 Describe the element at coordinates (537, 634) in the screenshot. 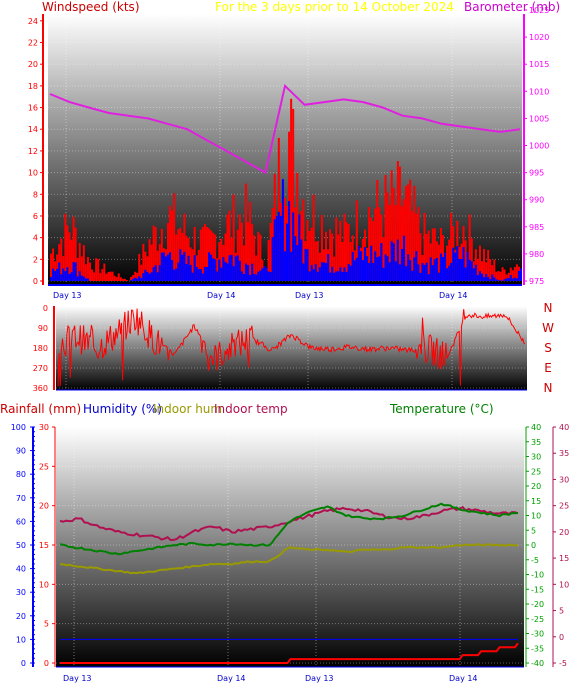

I see `temperature-tick-label: -30` at that location.